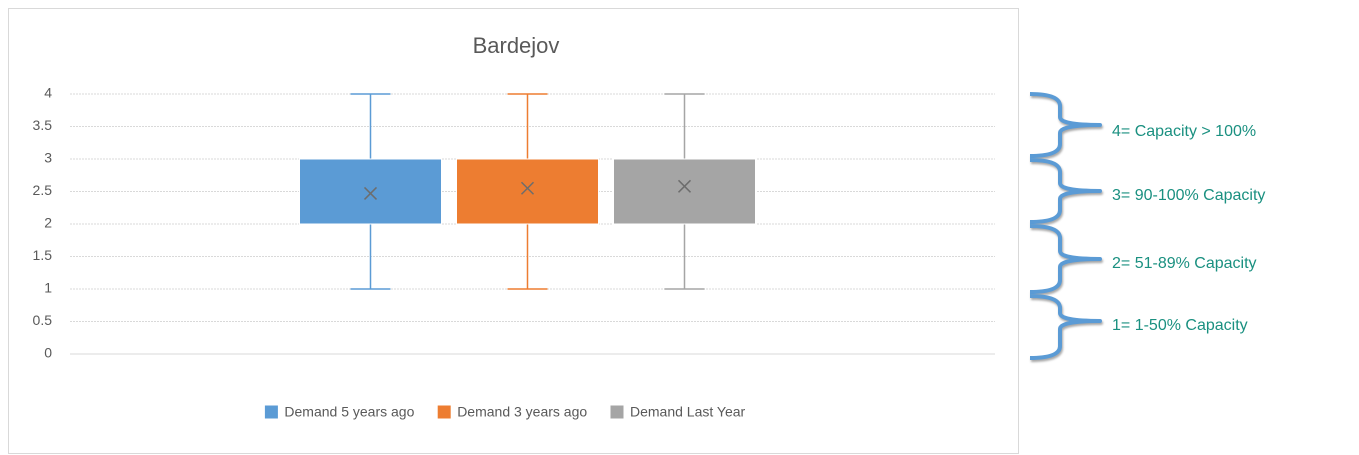 This screenshot has height=455, width=1359. Describe the element at coordinates (1184, 263) in the screenshot. I see `annotation: 2= 51-89% Capacity` at that location.